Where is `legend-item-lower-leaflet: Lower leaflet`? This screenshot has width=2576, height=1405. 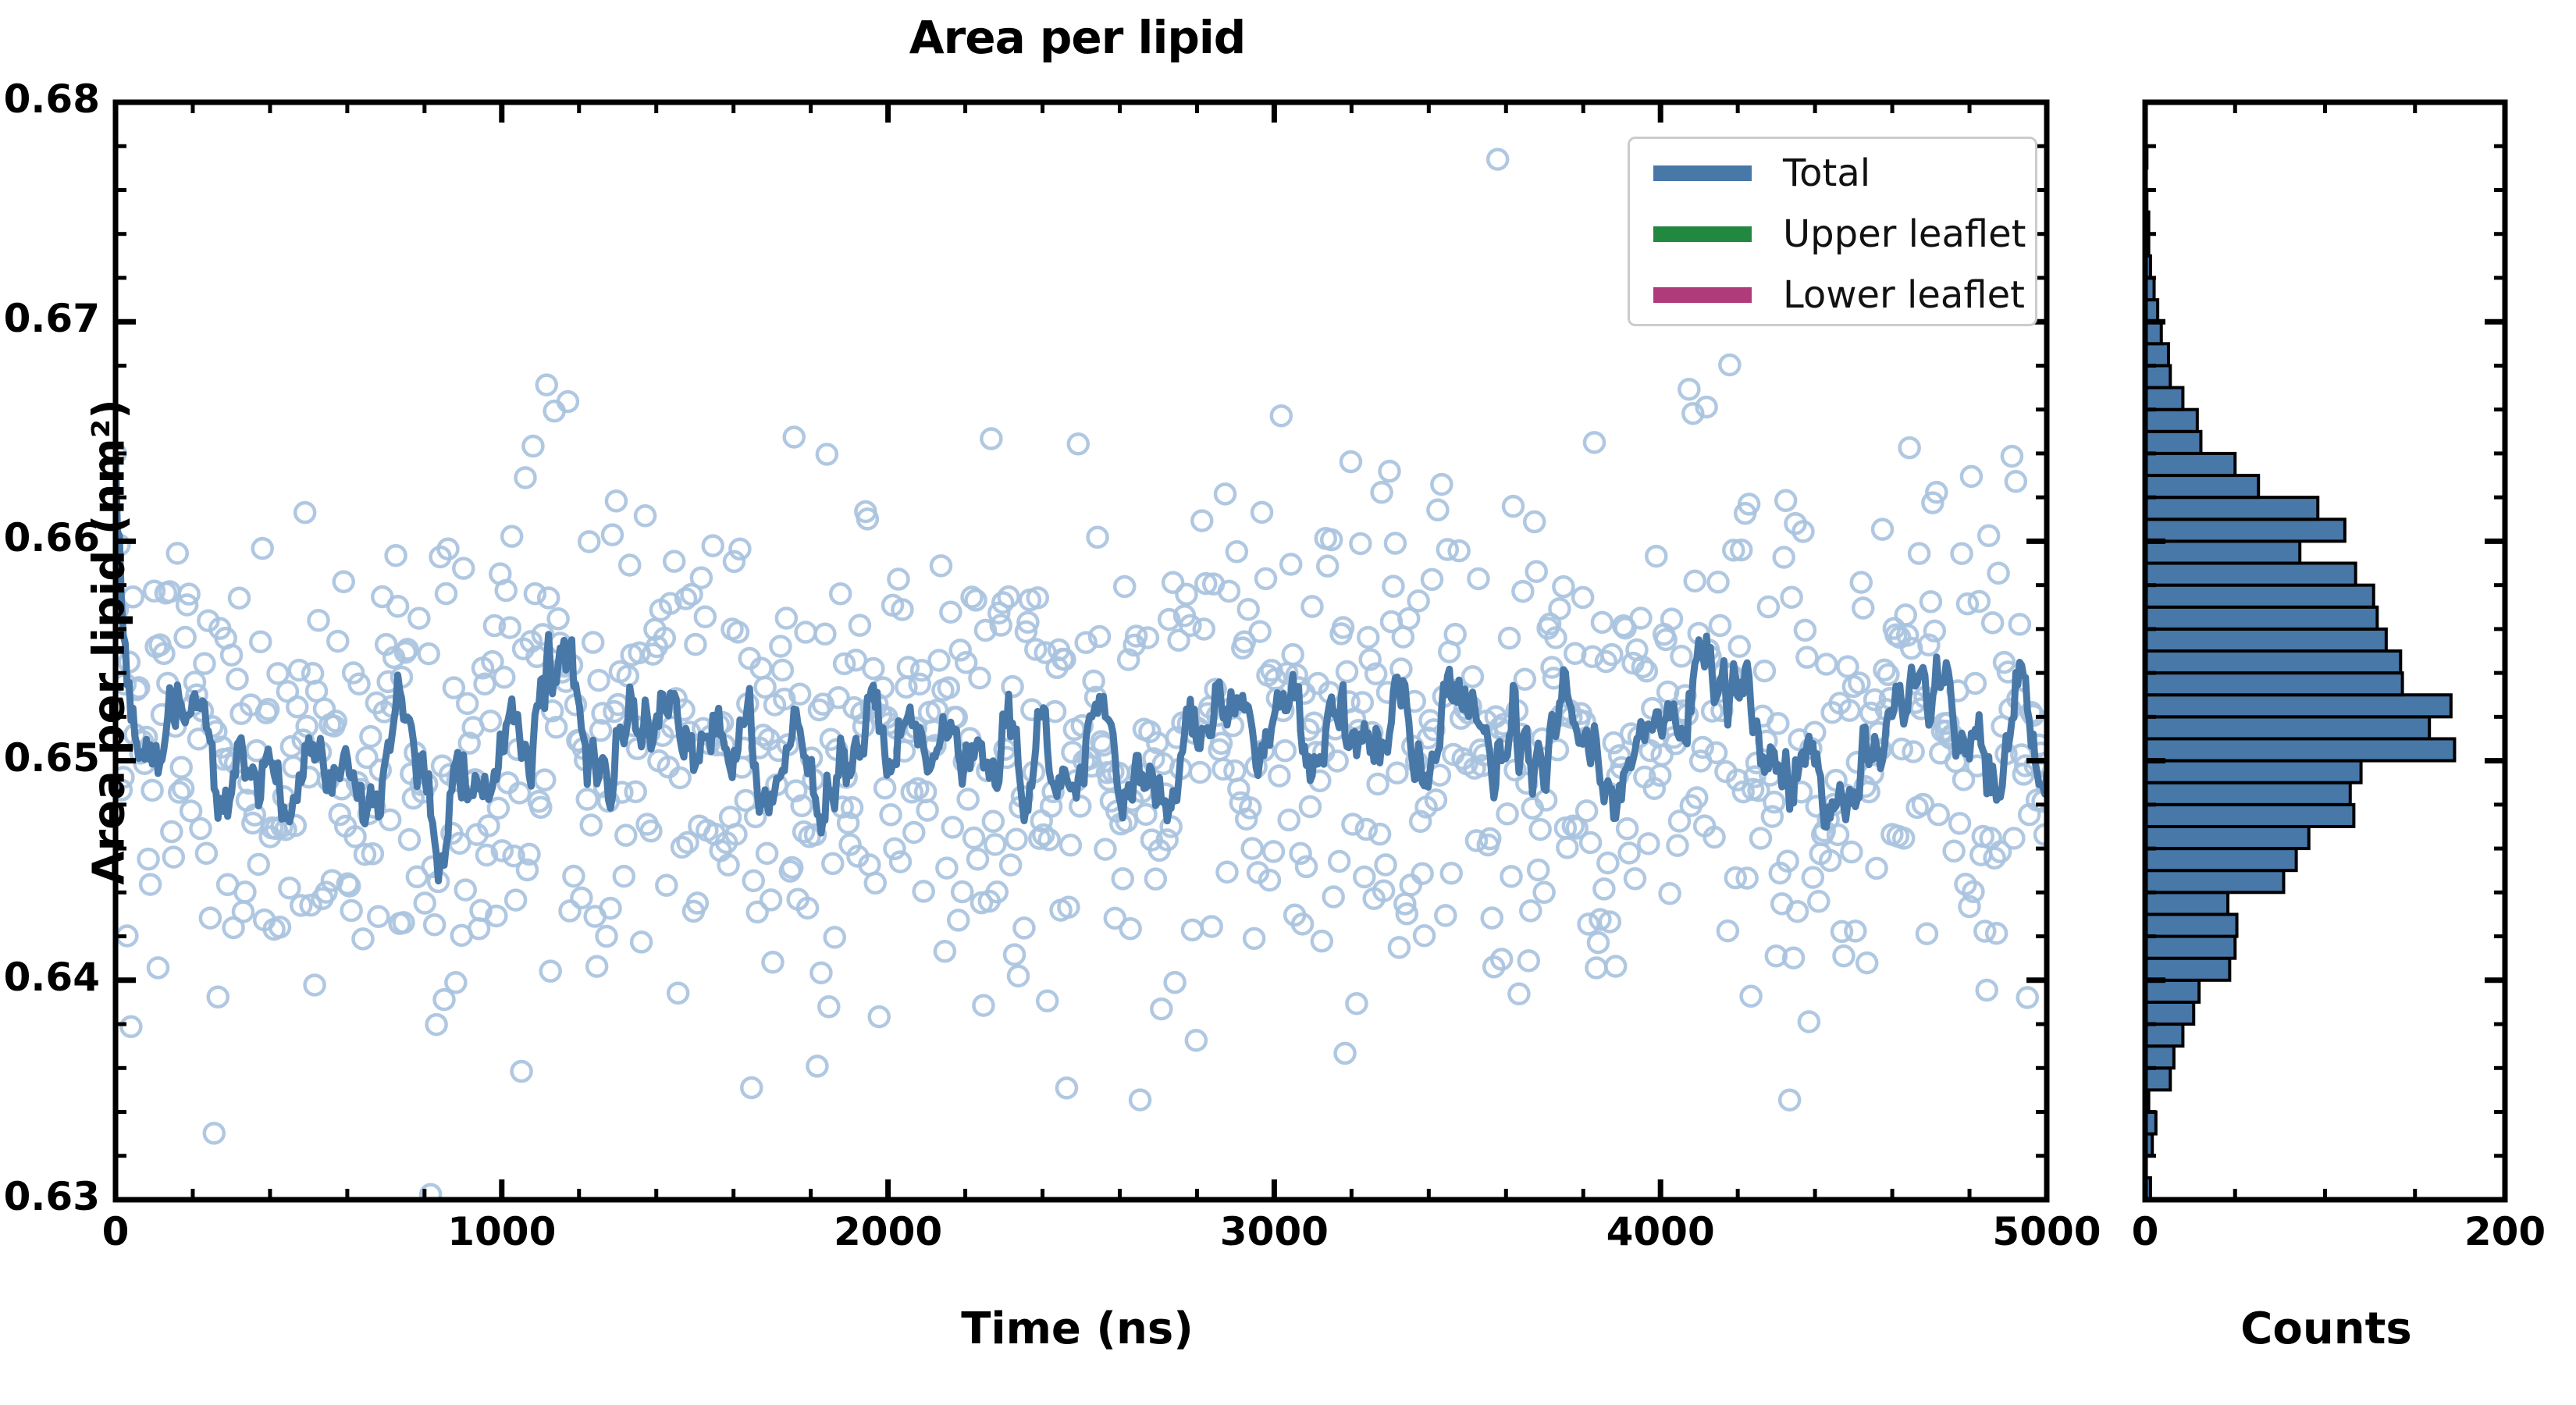 legend-item-lower-leaflet: Lower leaflet is located at coordinates (1839, 295).